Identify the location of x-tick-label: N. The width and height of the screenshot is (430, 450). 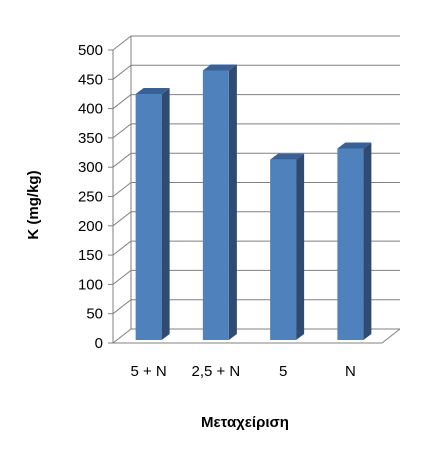
(350, 371).